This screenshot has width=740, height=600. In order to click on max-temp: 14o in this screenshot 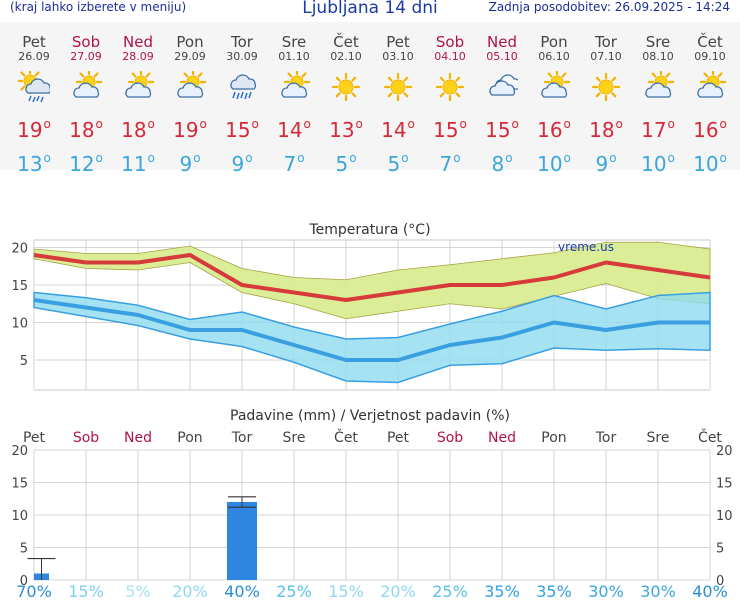, I will do `click(294, 127)`.